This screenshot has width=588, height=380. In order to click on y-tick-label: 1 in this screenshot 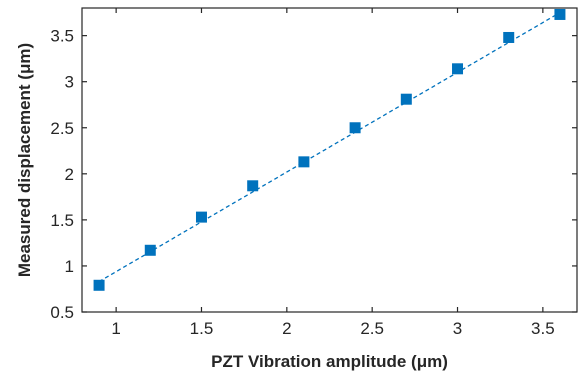, I will do `click(69, 266)`.